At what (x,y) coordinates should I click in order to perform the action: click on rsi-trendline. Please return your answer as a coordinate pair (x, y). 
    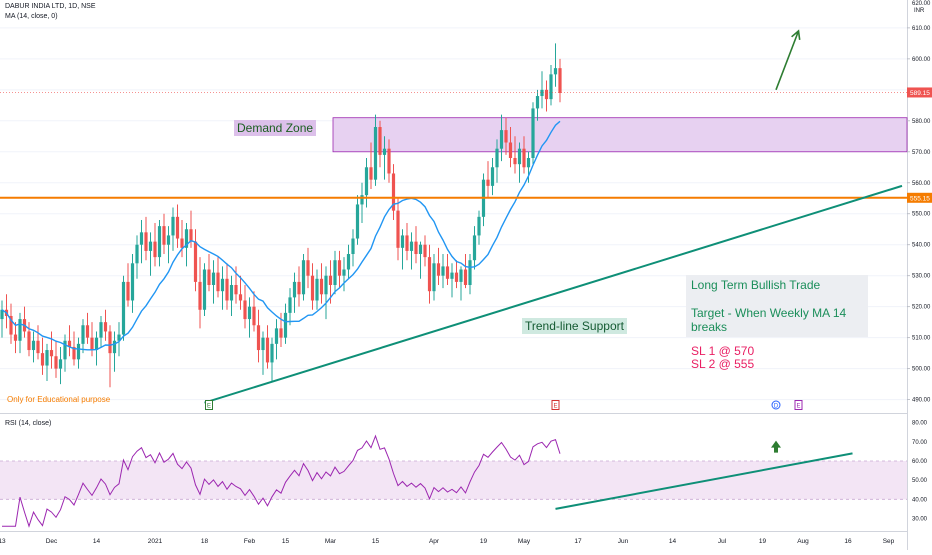
    Looking at the image, I should click on (704, 481).